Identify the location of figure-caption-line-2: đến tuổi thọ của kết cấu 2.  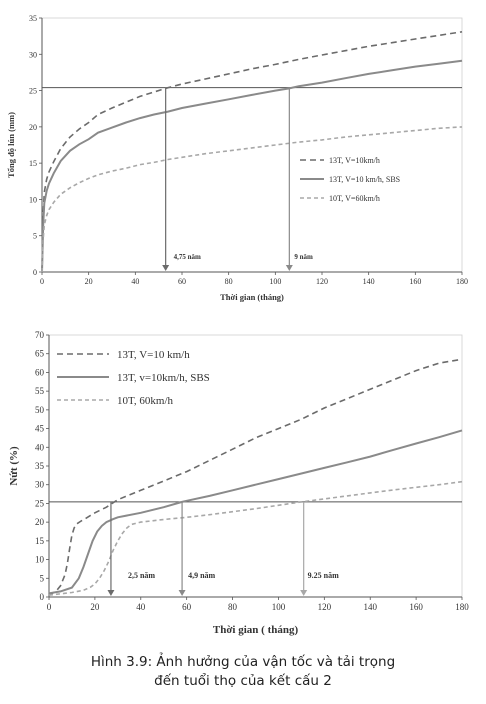
(243, 681).